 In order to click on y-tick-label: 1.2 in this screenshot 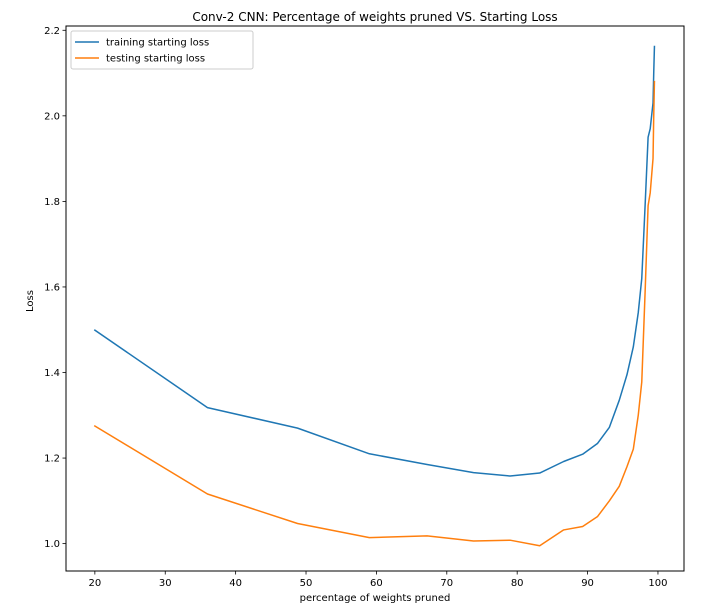, I will do `click(52, 459)`.